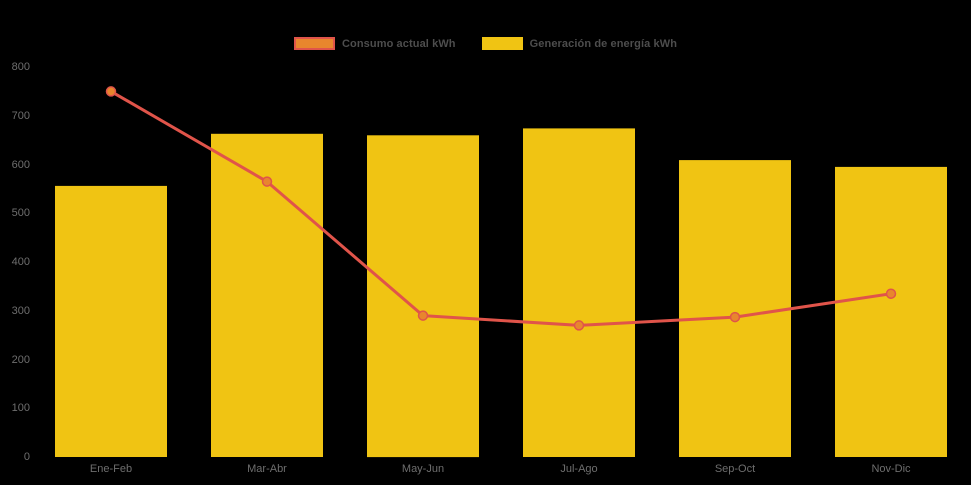 Image resolution: width=971 pixels, height=485 pixels. I want to click on legend-swatch-consumo-actual, so click(314, 43).